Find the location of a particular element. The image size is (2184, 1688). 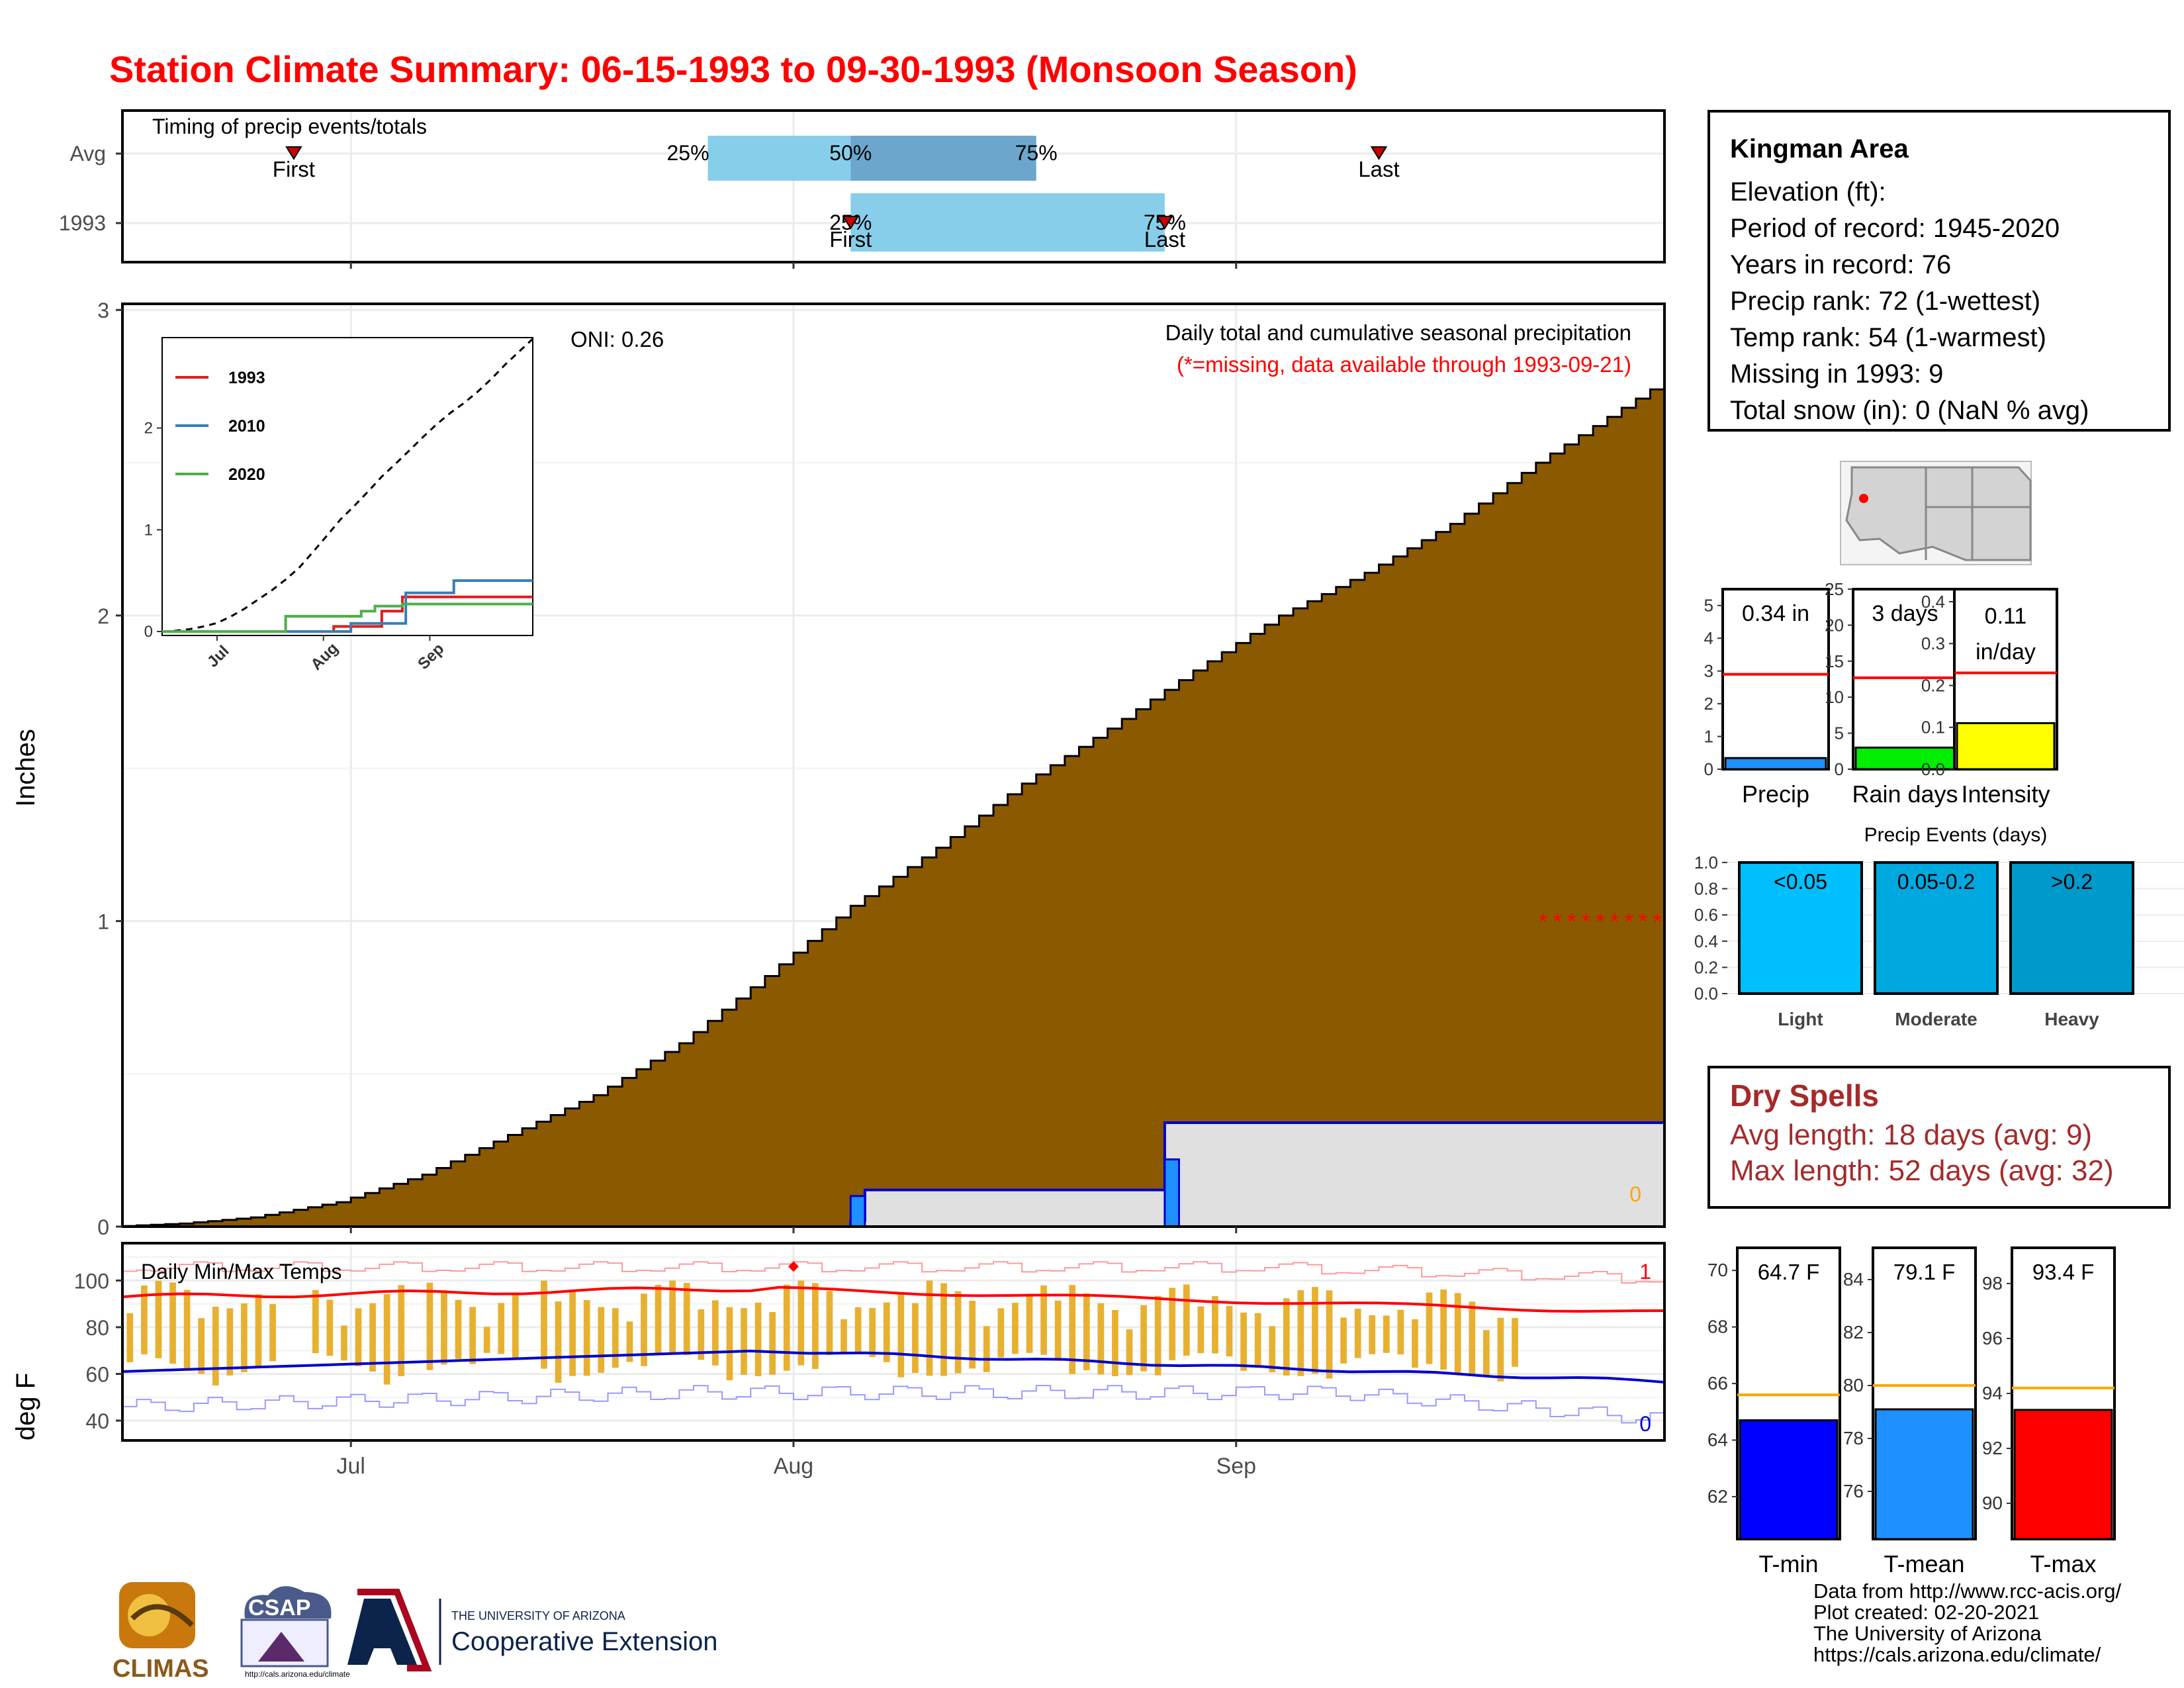

gauge-bar-t-min is located at coordinates (1789, 1479).